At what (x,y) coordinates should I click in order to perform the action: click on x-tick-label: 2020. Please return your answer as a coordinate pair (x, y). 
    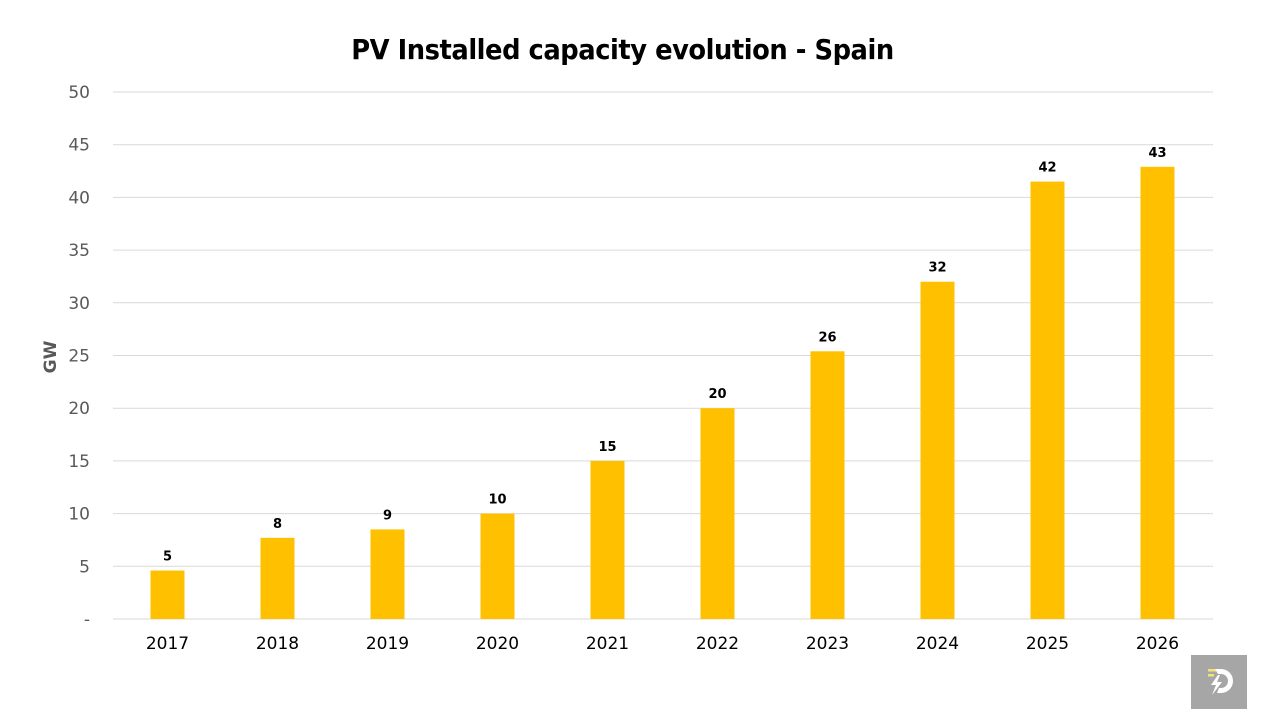
    Looking at the image, I should click on (497, 644).